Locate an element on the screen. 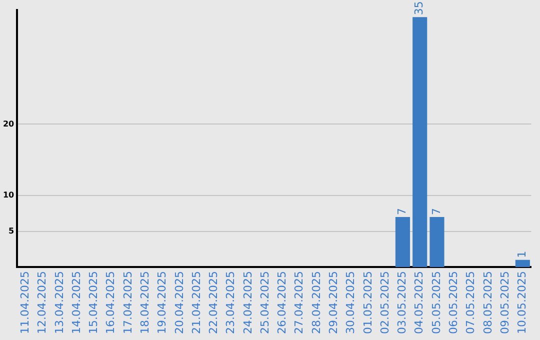  y-tick-label: 20 is located at coordinates (8, 123).